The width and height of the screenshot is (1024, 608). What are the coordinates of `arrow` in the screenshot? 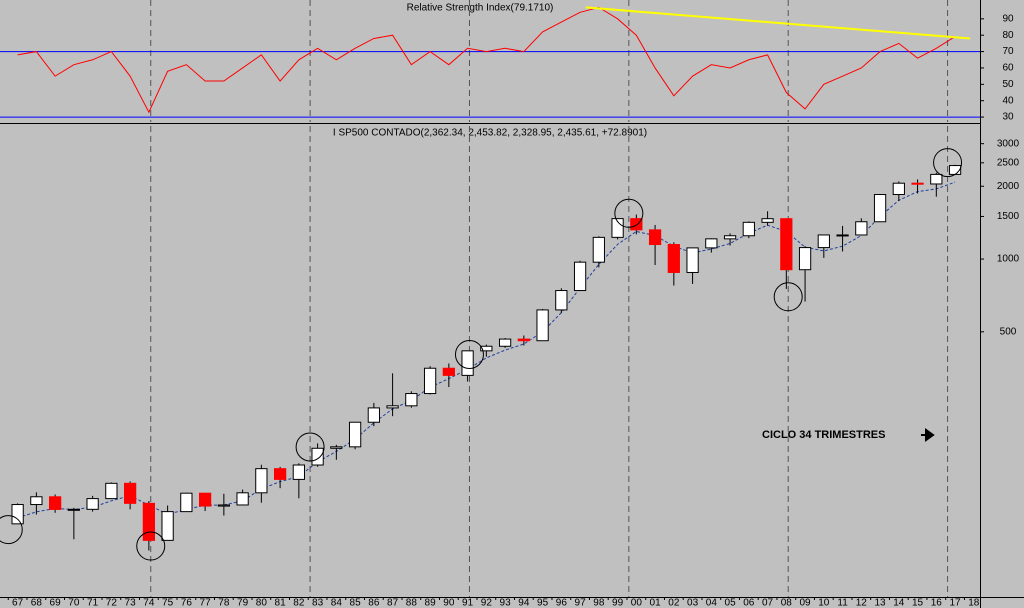 It's located at (928, 435).